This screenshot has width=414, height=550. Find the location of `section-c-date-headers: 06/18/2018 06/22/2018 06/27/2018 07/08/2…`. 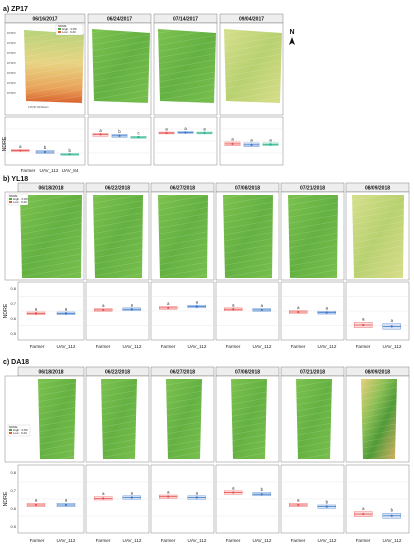

section-c-date-headers: 06/18/2018 06/22/2018 06/27/2018 07/08/2… is located at coordinates (213, 371).